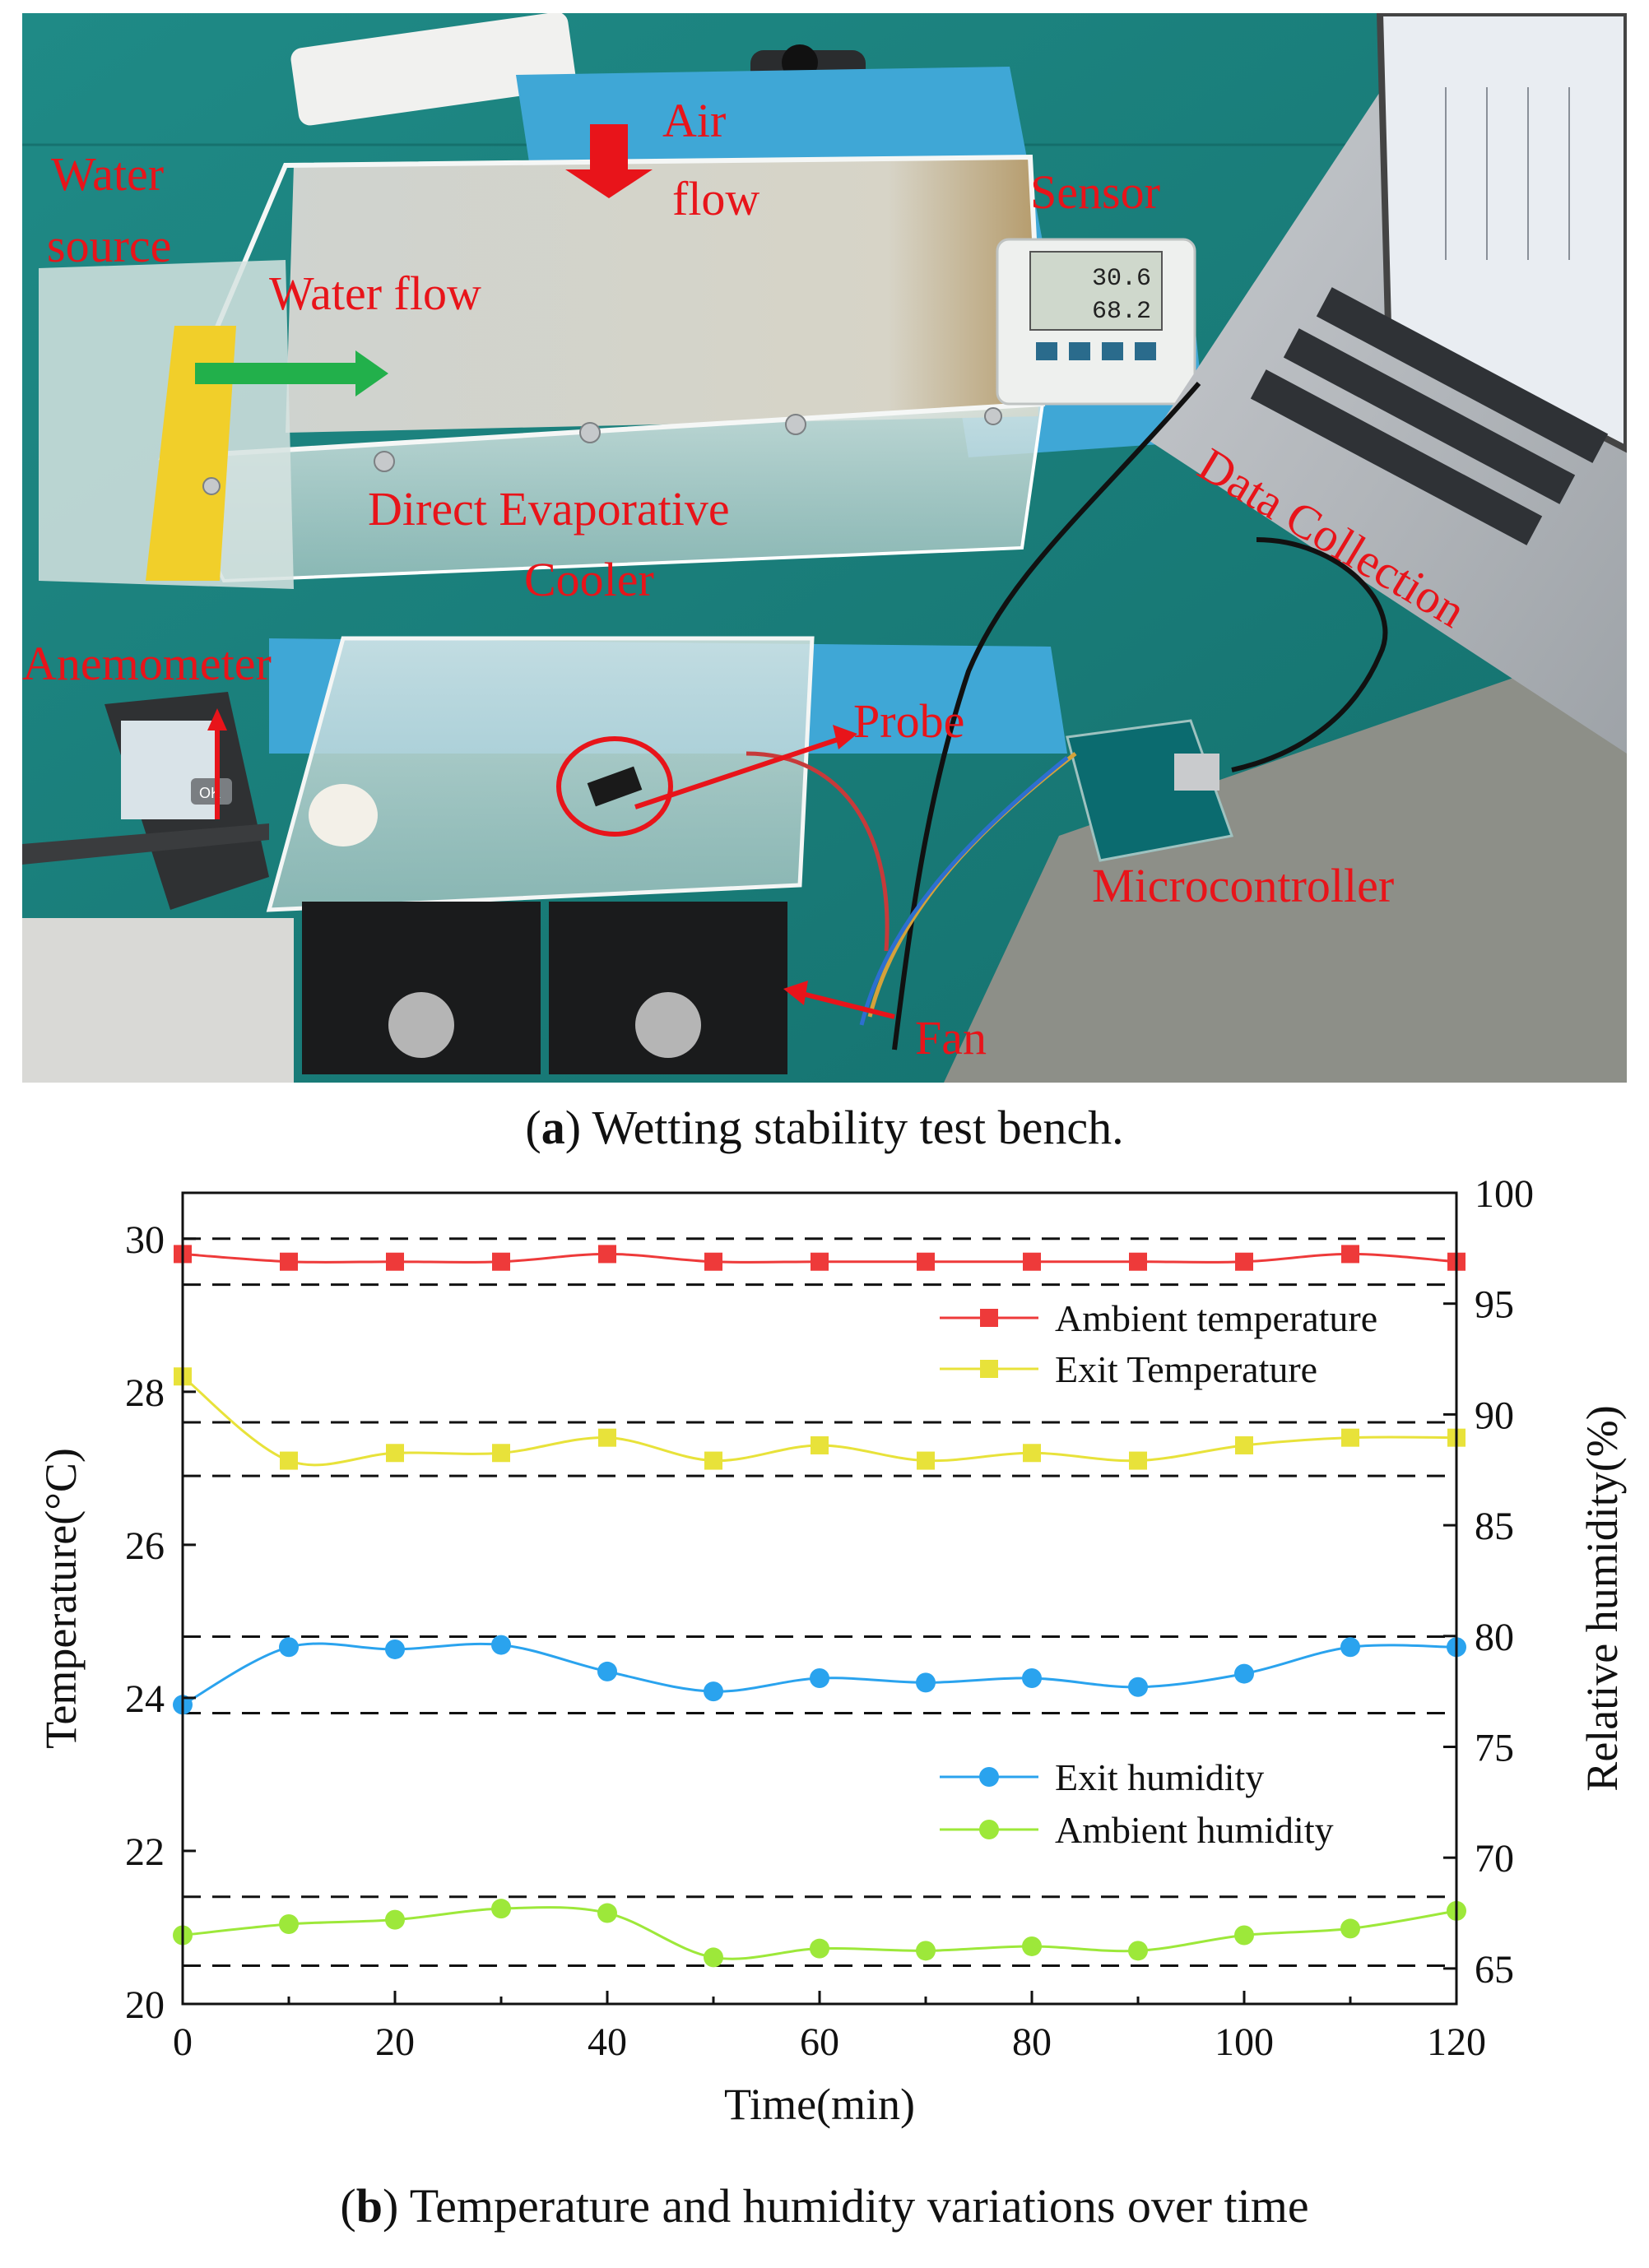 The height and width of the screenshot is (2268, 1649). What do you see at coordinates (109, 245) in the screenshot?
I see `label-water-source-line2: source` at bounding box center [109, 245].